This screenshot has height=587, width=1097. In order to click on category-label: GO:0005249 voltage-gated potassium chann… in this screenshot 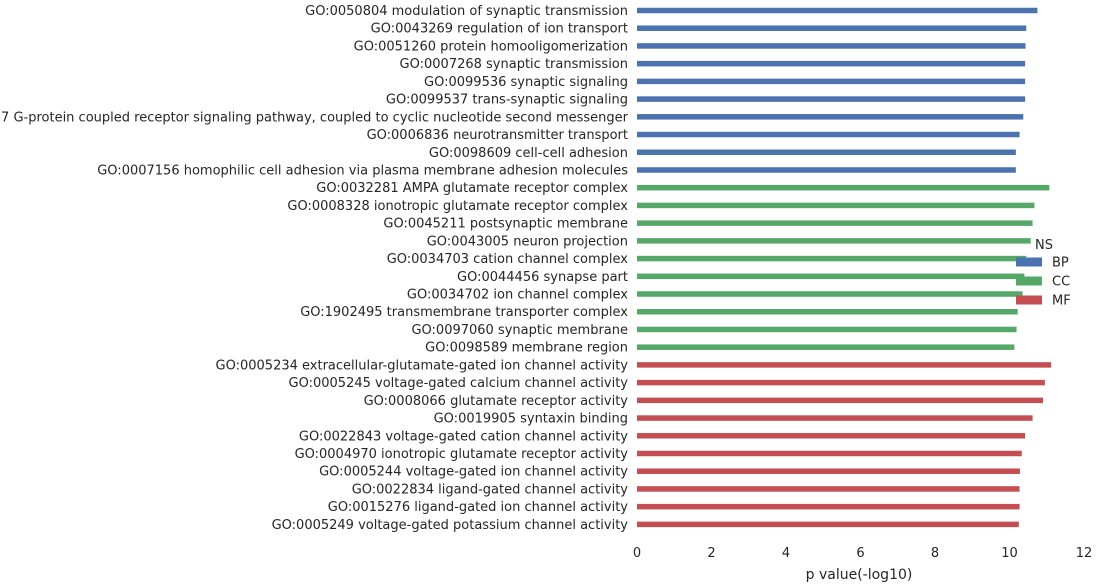, I will do `click(450, 525)`.